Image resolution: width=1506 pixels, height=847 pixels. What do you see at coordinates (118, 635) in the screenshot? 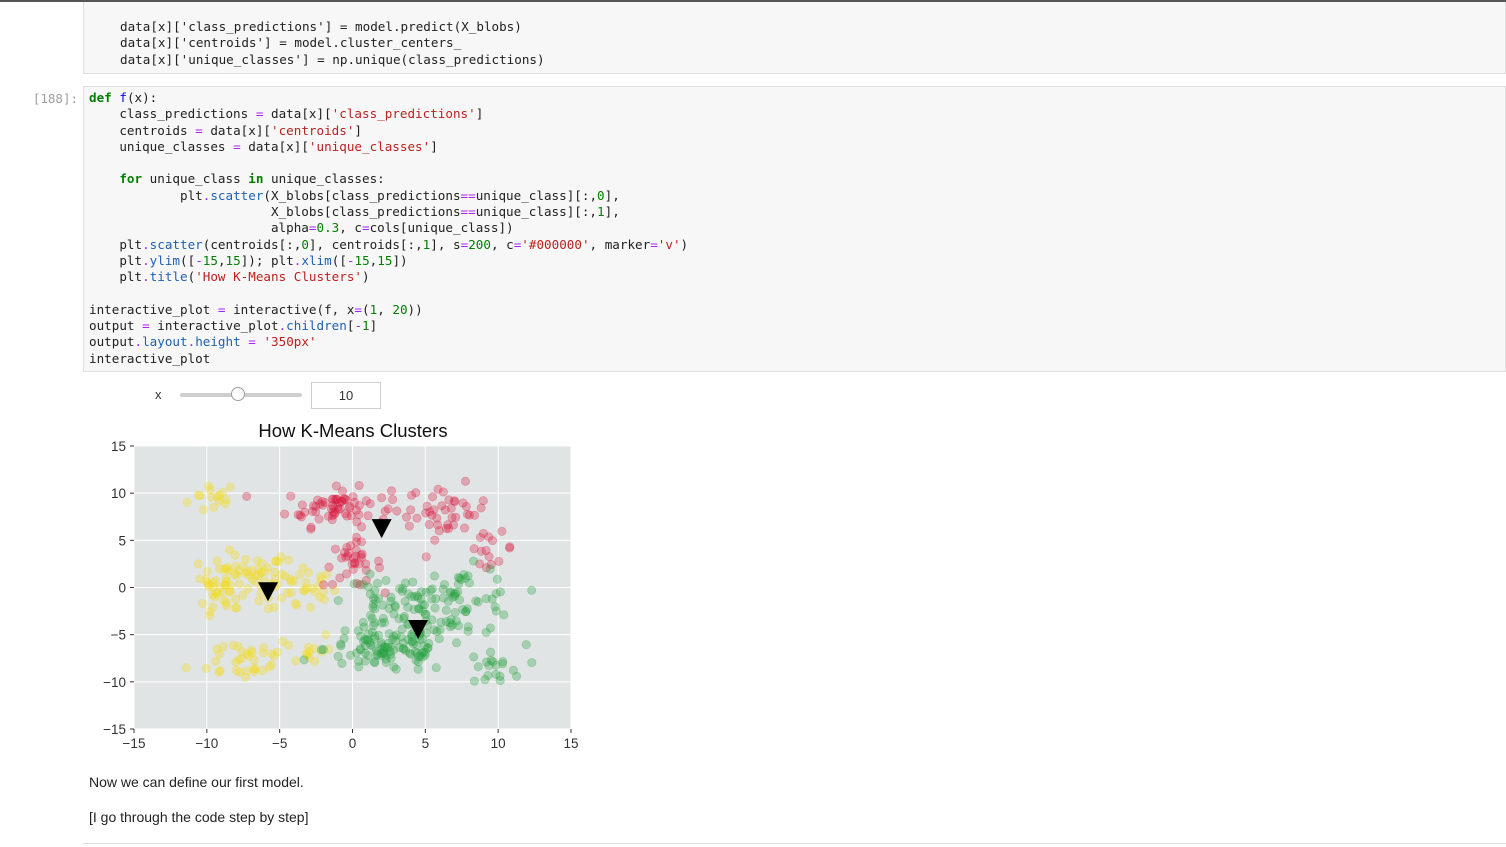
I see `y-tick-label: −5` at bounding box center [118, 635].